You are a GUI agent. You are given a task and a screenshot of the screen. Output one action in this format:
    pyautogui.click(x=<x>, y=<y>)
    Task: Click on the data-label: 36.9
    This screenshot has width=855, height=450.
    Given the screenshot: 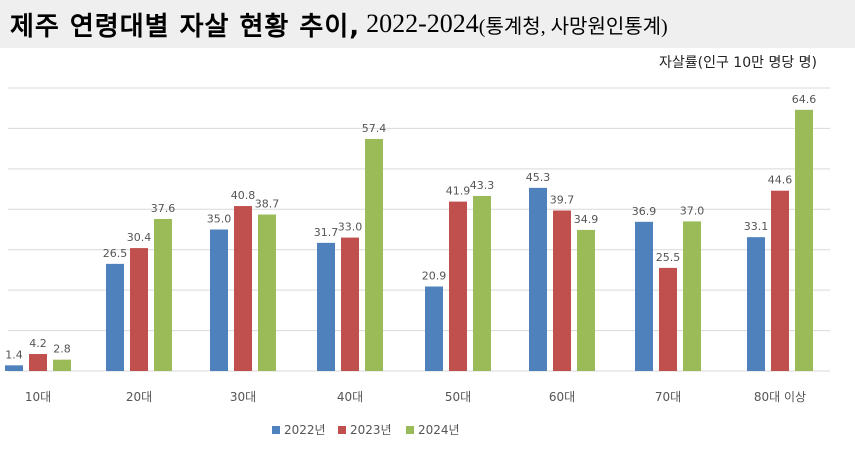 What is the action you would take?
    pyautogui.click(x=644, y=211)
    